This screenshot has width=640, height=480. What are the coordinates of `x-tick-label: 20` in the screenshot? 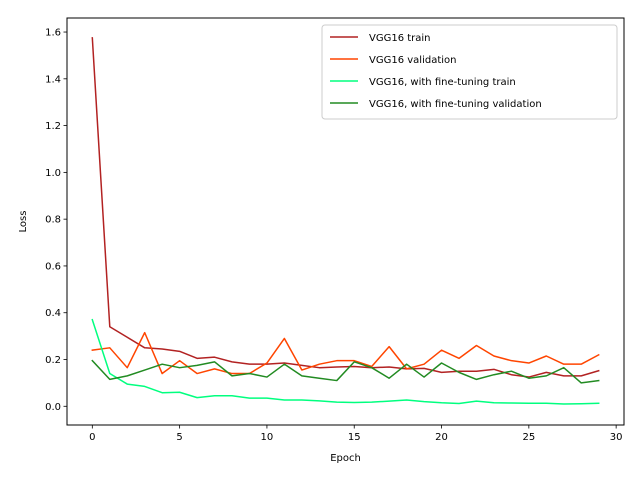 It's located at (441, 437).